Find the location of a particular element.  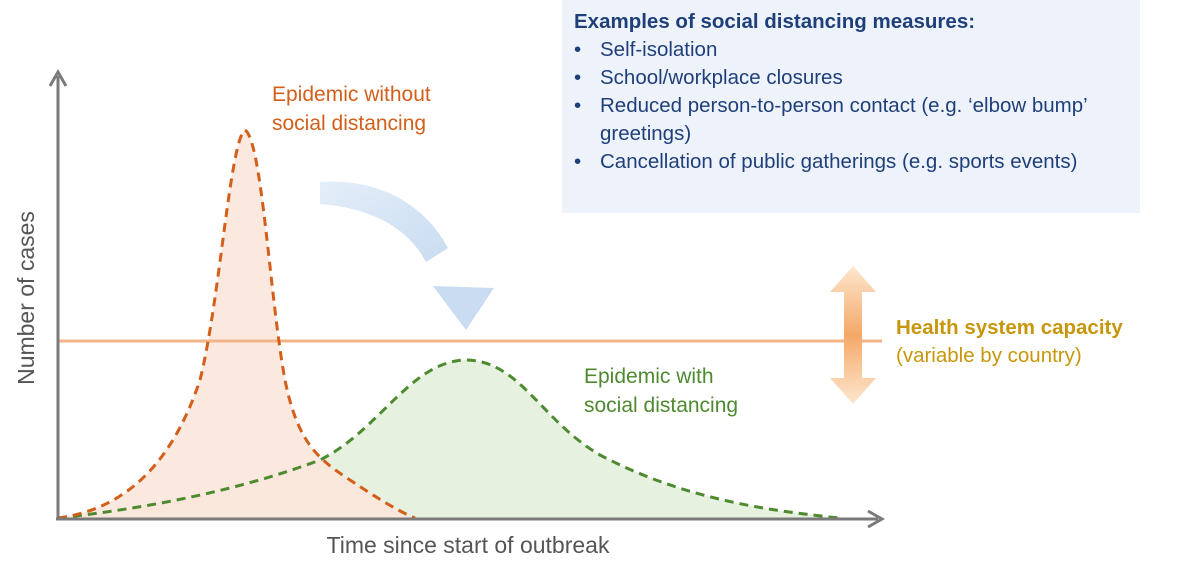

y-axis-label: Number of cases is located at coordinates (26, 298).